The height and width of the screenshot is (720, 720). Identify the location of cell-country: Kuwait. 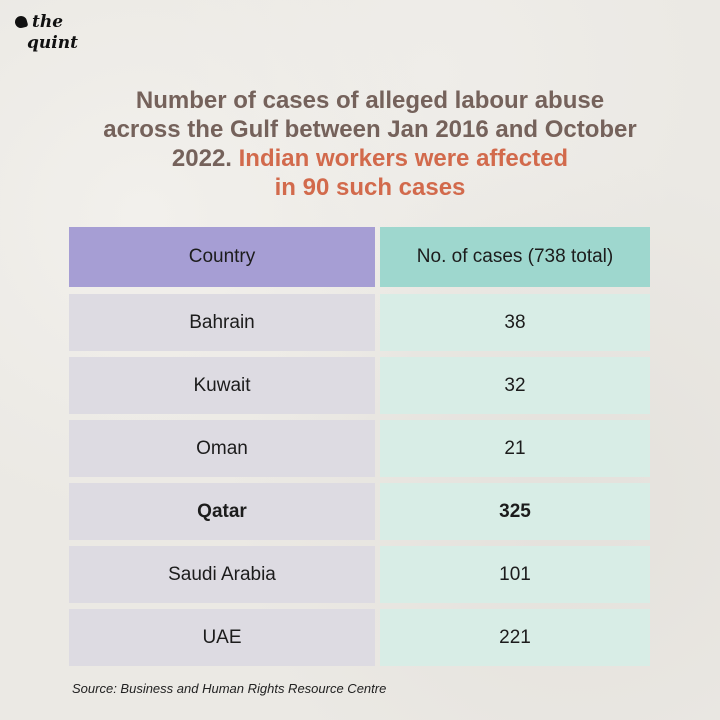
(222, 385).